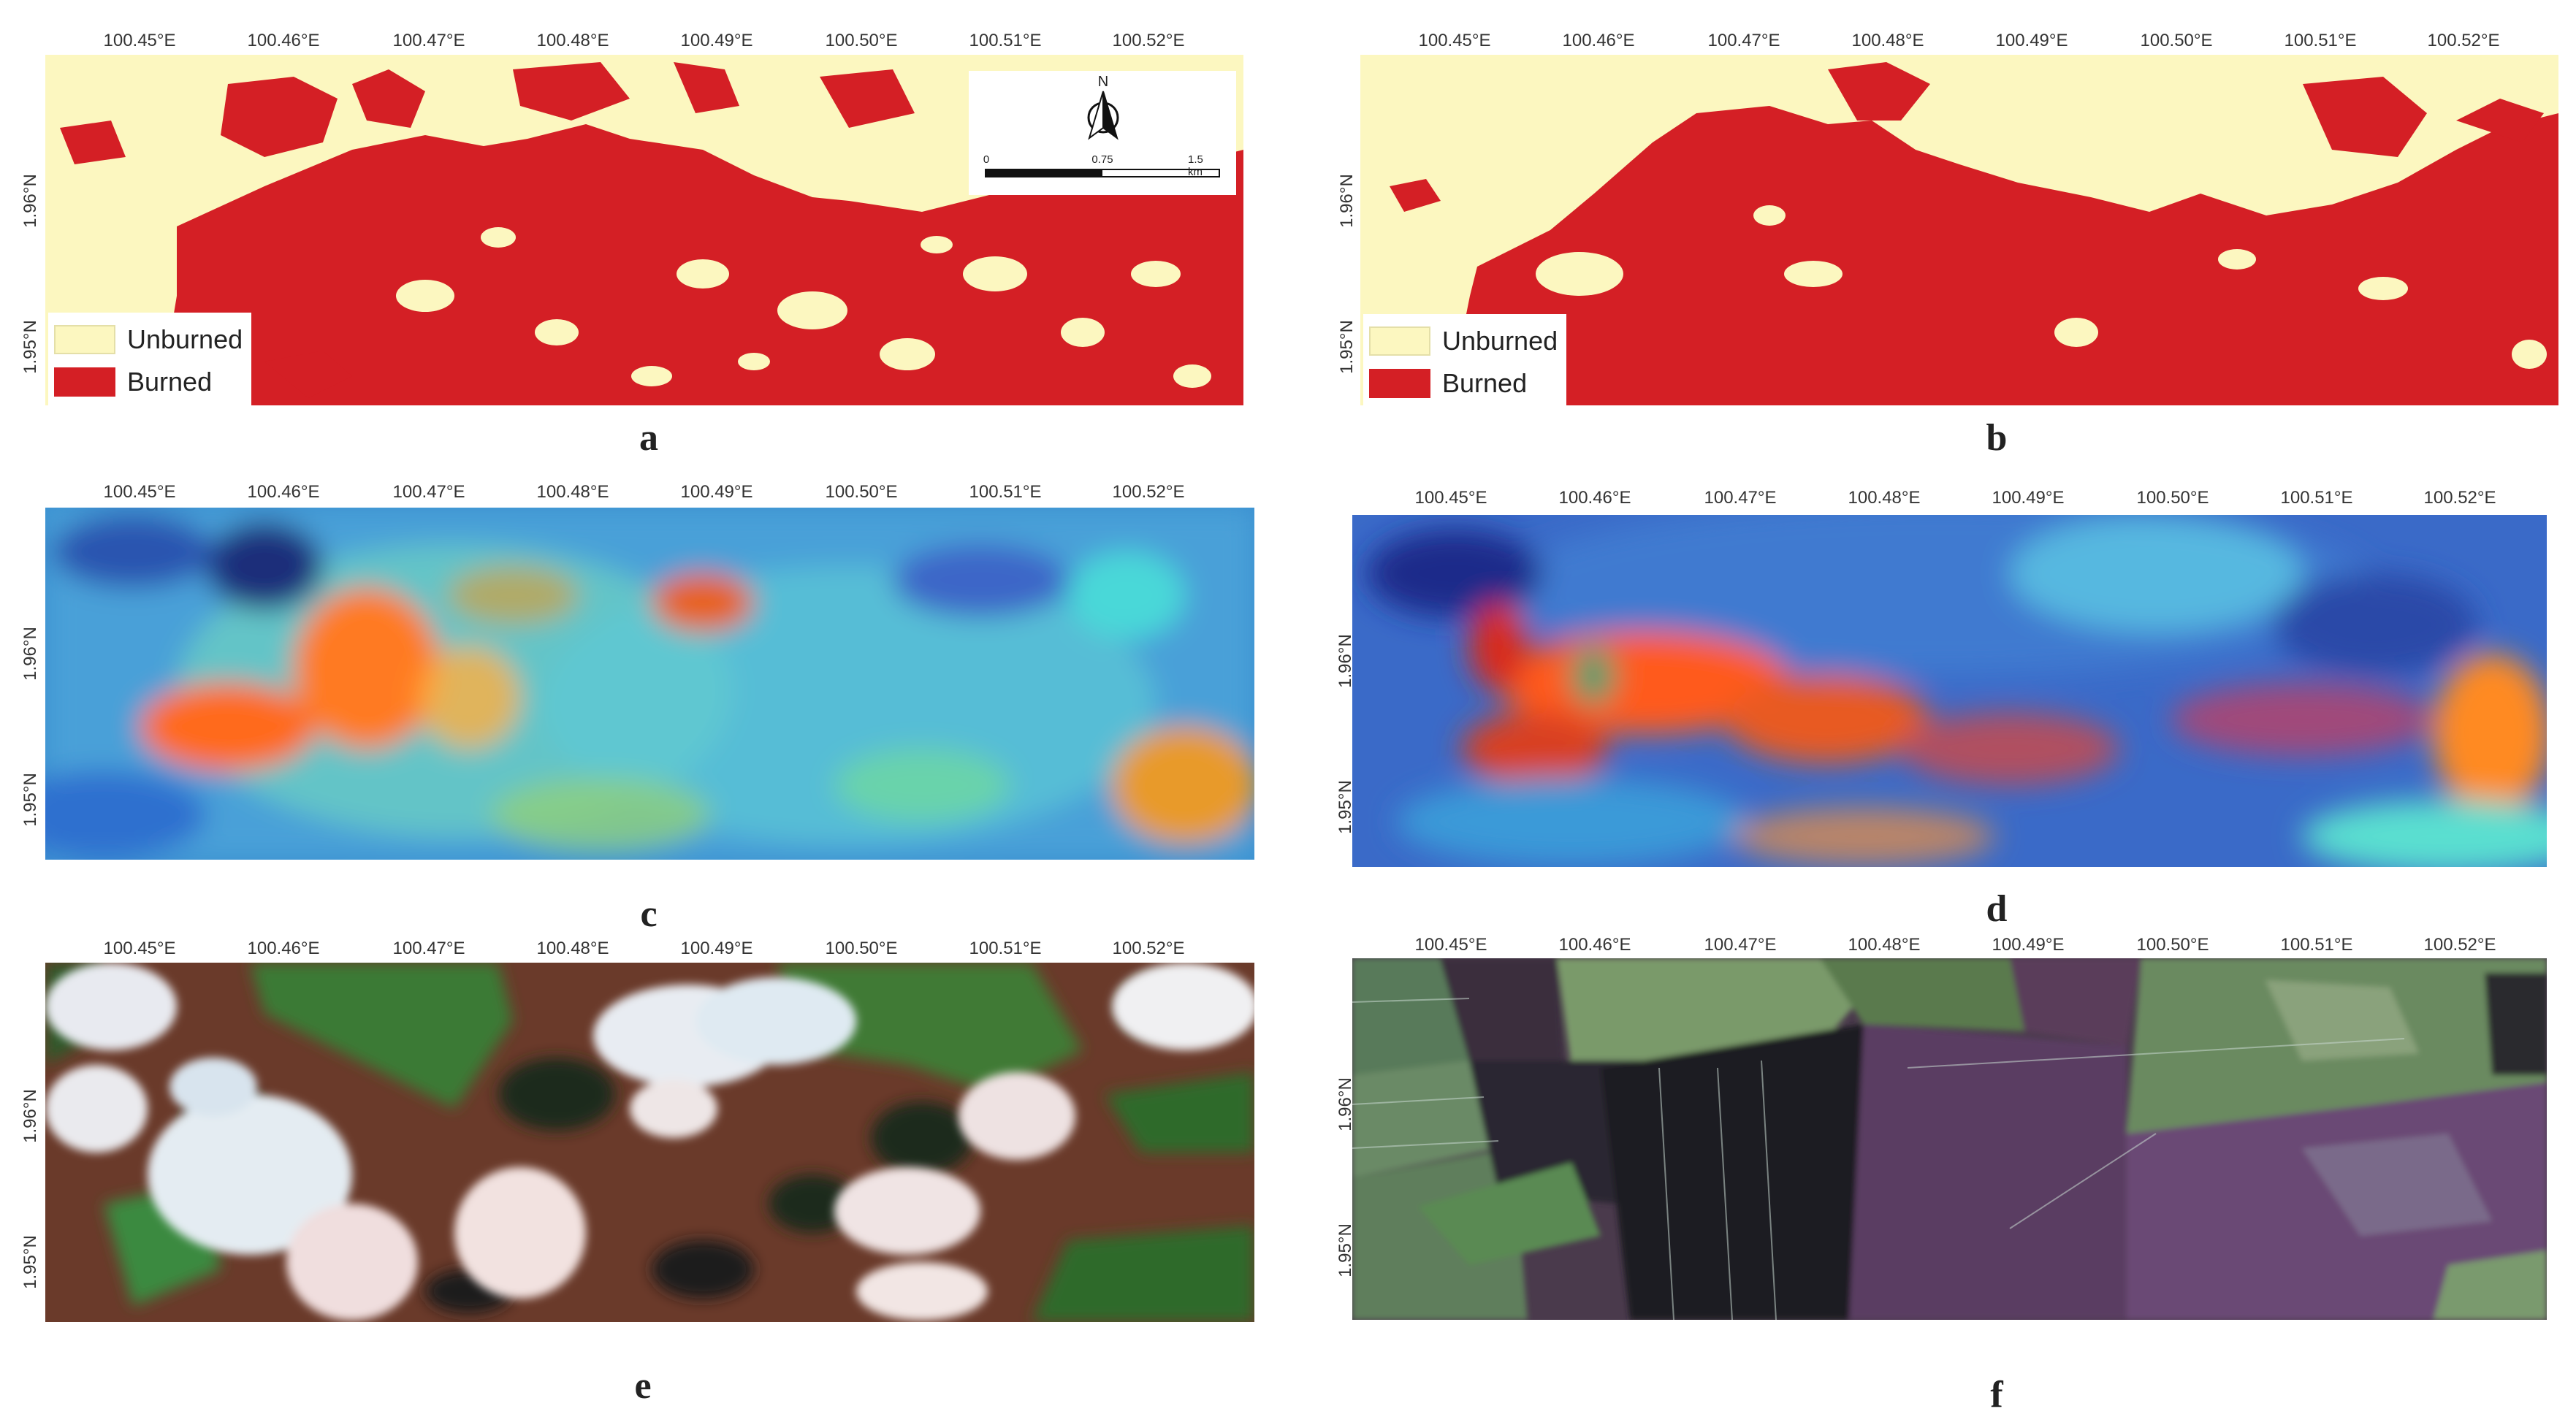 This screenshot has width=2576, height=1425. Describe the element at coordinates (986, 159) in the screenshot. I see `scale-label-0: 0` at that location.